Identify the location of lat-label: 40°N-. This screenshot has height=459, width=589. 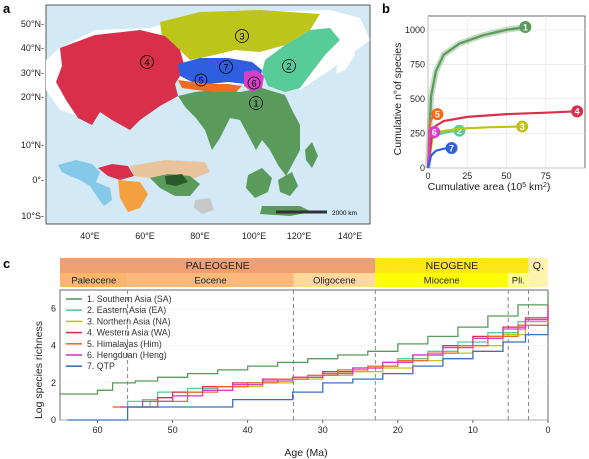
(32, 48).